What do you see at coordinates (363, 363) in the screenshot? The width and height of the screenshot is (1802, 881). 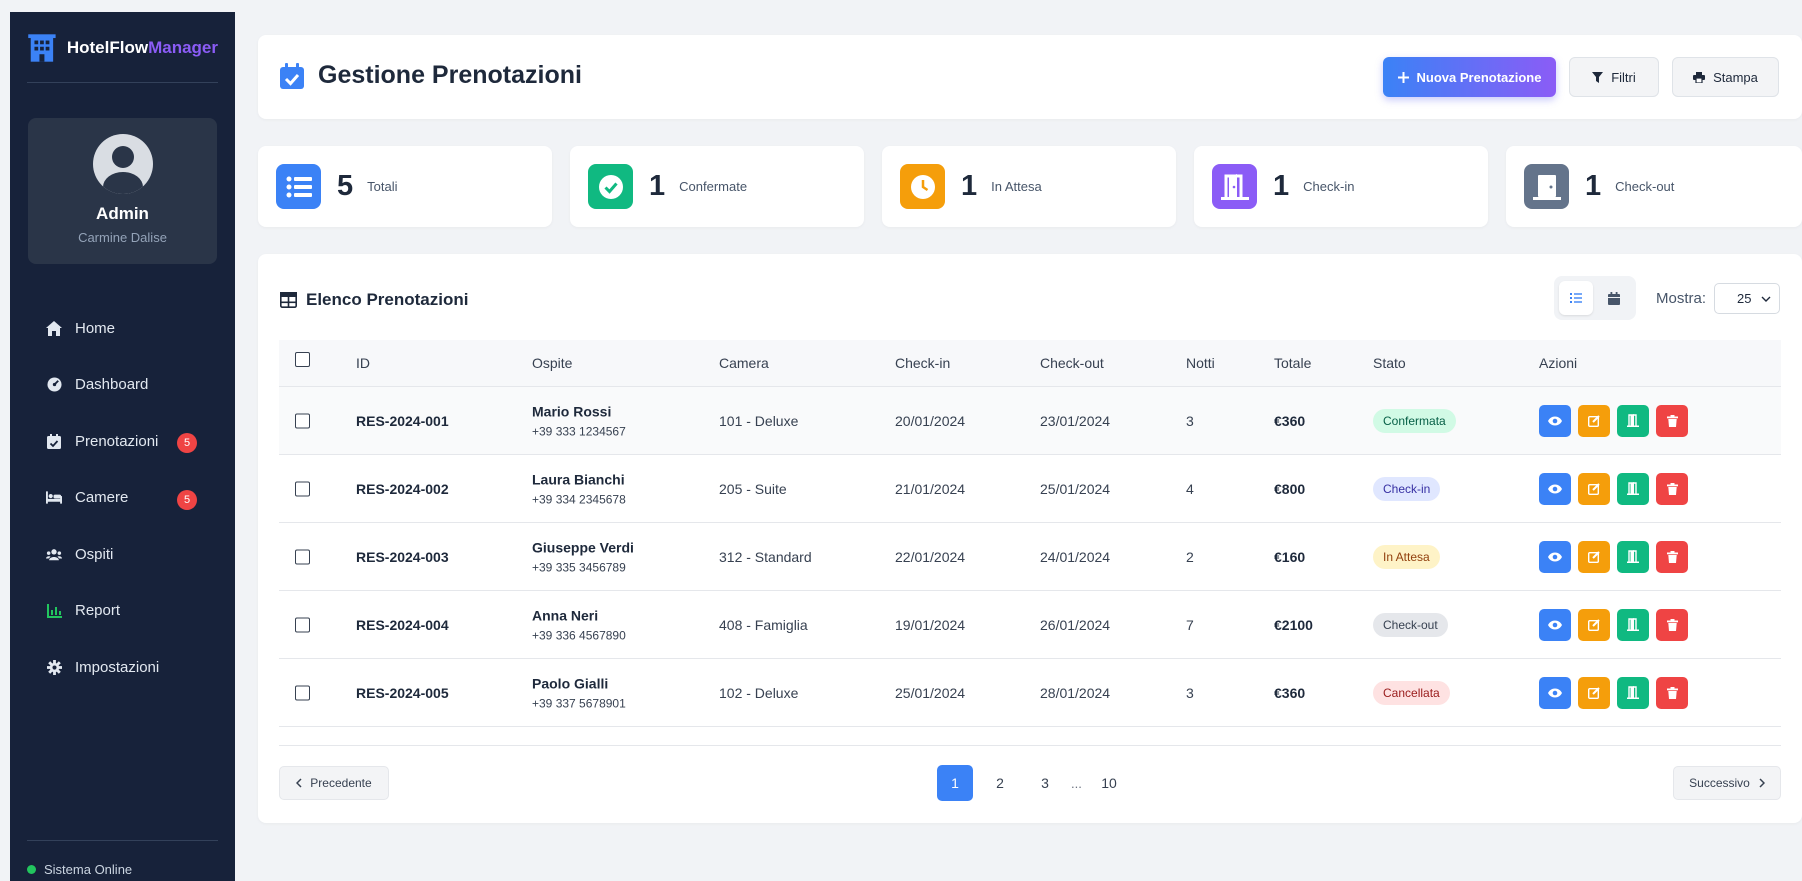 I see `column-header-id: ID` at bounding box center [363, 363].